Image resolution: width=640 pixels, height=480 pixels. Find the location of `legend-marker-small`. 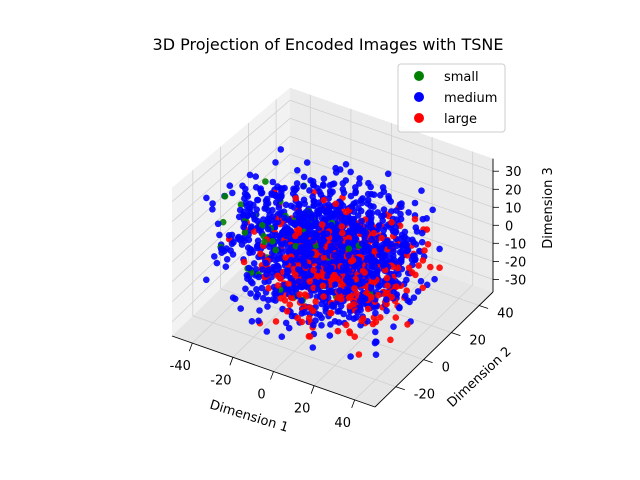

legend-marker-small is located at coordinates (419, 76).